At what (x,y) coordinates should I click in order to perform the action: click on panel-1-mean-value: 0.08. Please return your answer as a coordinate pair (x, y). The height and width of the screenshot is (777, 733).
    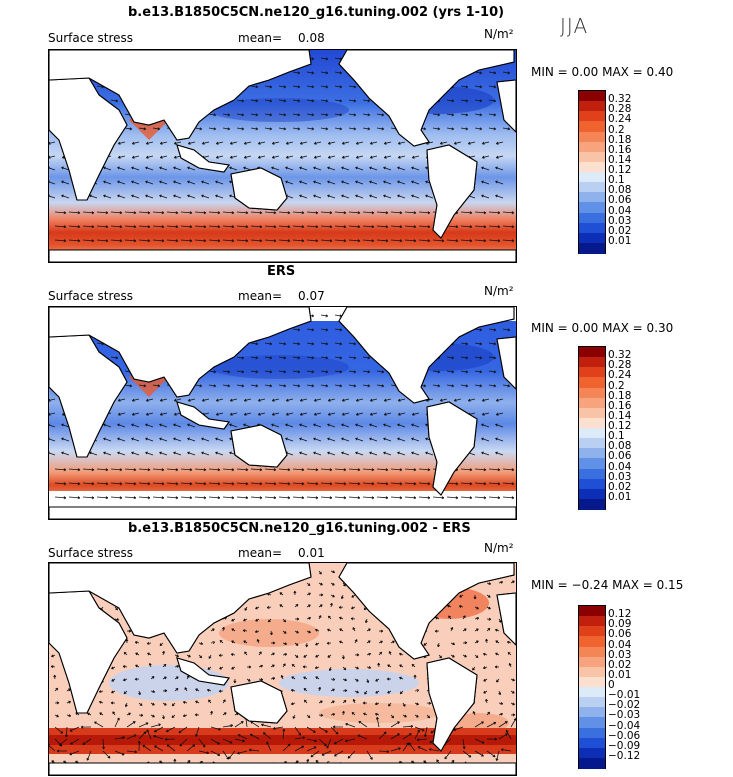
    Looking at the image, I should click on (311, 38).